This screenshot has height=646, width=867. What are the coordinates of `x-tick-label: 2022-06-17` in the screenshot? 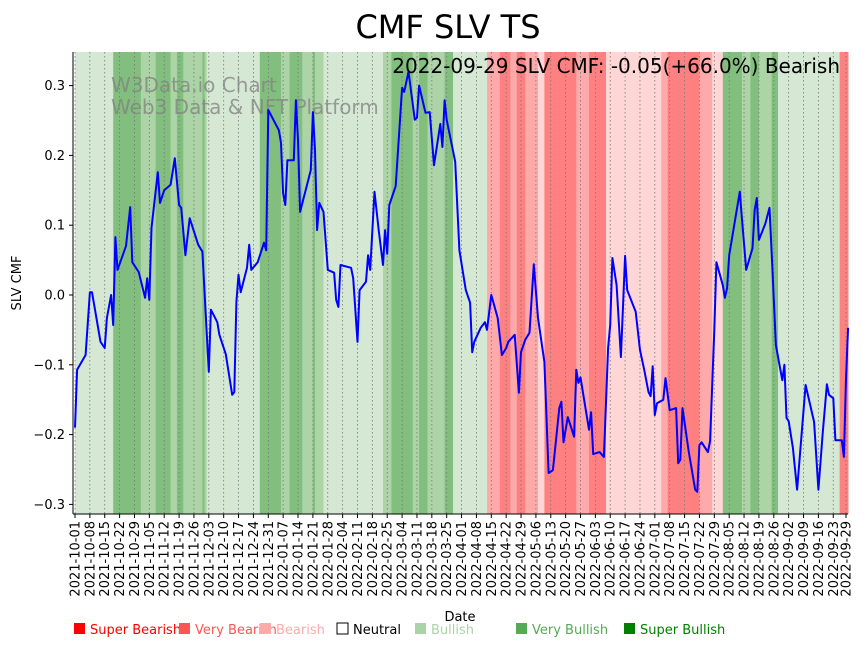 It's located at (626, 559).